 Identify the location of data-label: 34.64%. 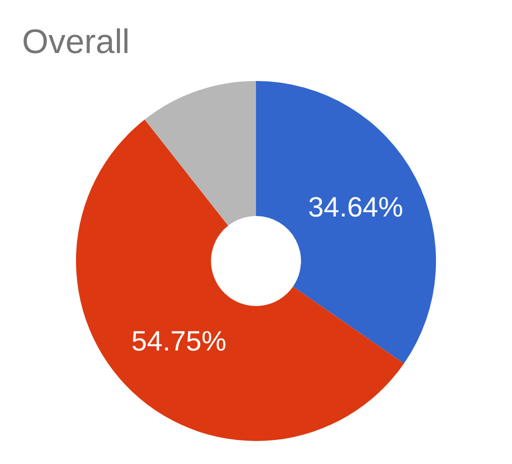
(356, 207).